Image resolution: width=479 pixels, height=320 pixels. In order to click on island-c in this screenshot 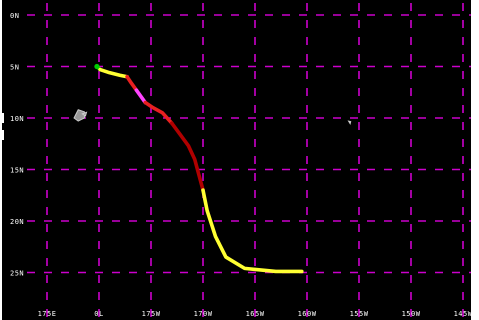, I will do `click(349, 122)`.